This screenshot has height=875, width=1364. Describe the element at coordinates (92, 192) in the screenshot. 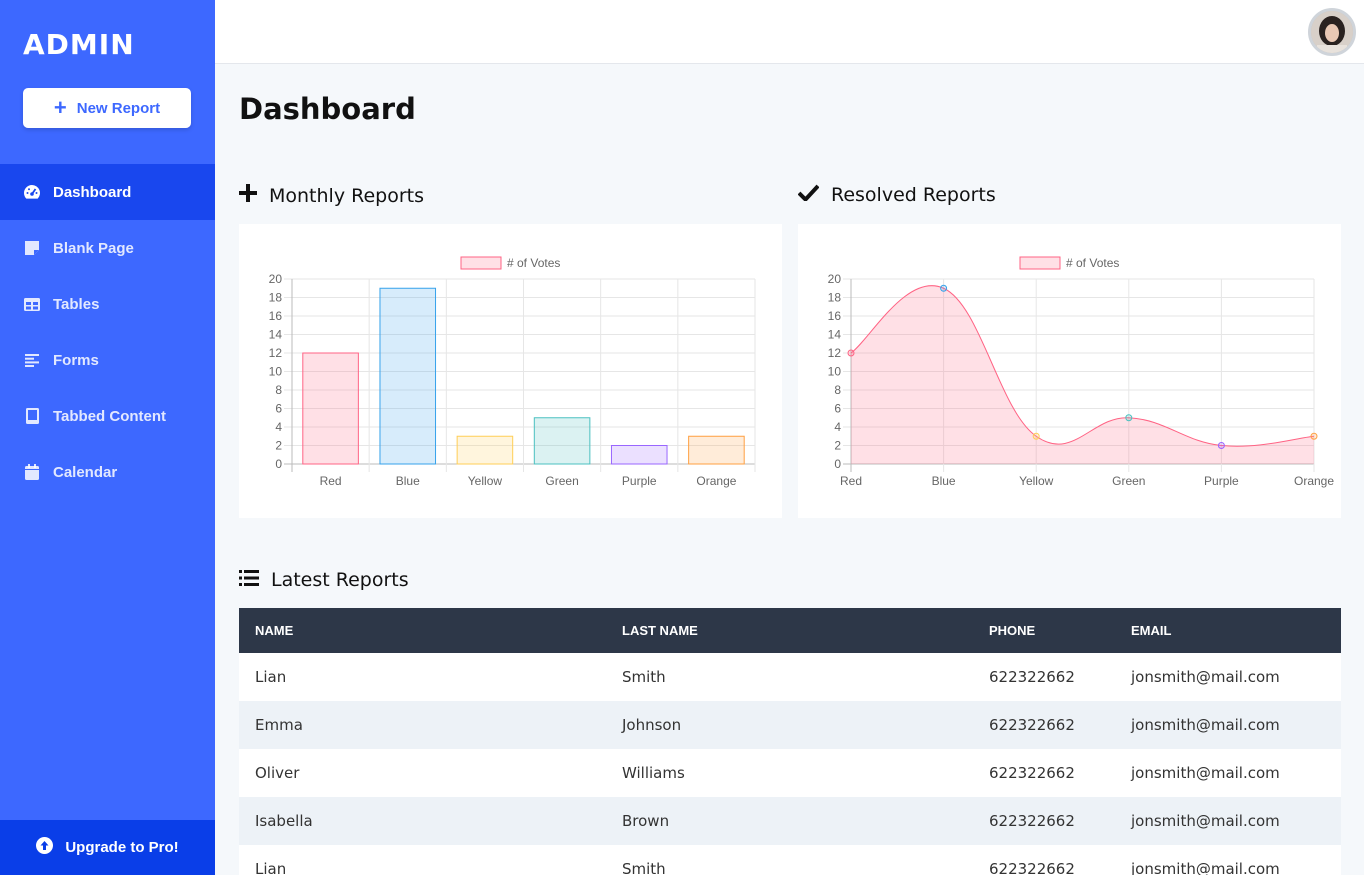

I see `sidebar-item-label: Dashboard` at that location.